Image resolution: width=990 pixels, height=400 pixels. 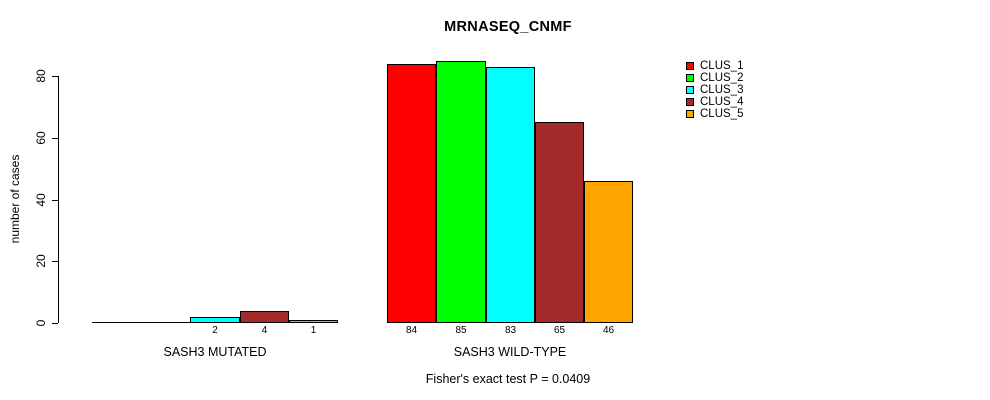 I want to click on legend-item: CLUS_2, so click(x=714, y=78).